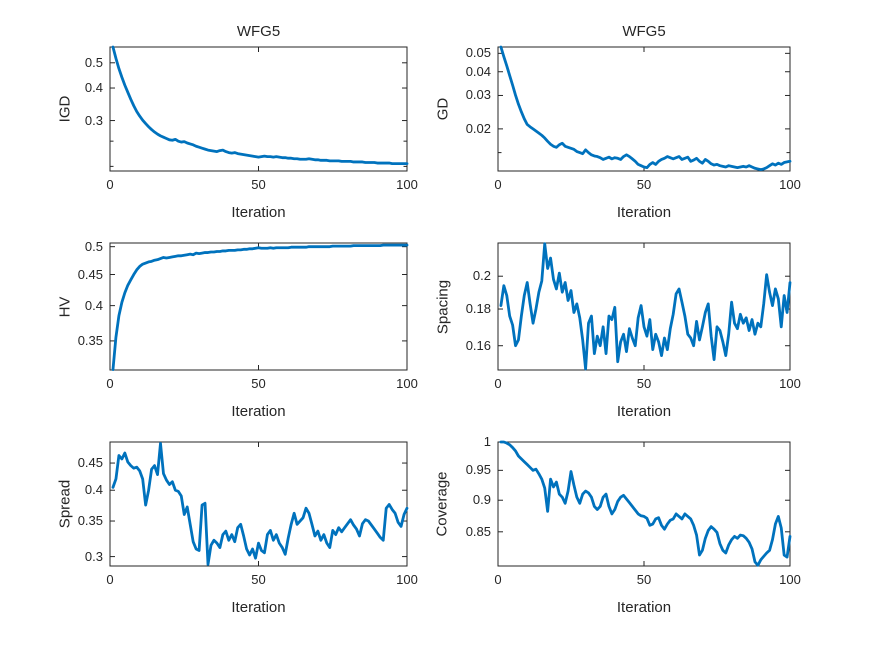 The height and width of the screenshot is (656, 875). I want to click on y-tick-label: 0.2, so click(481, 276).